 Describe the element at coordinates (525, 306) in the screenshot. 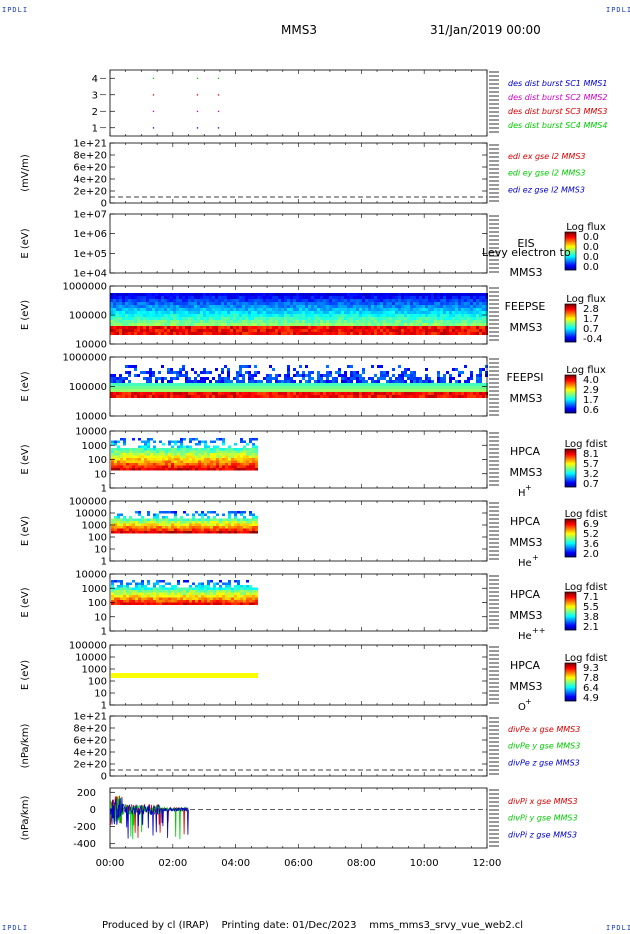

I see `instrument-label-feepse: FEEPSE` at that location.